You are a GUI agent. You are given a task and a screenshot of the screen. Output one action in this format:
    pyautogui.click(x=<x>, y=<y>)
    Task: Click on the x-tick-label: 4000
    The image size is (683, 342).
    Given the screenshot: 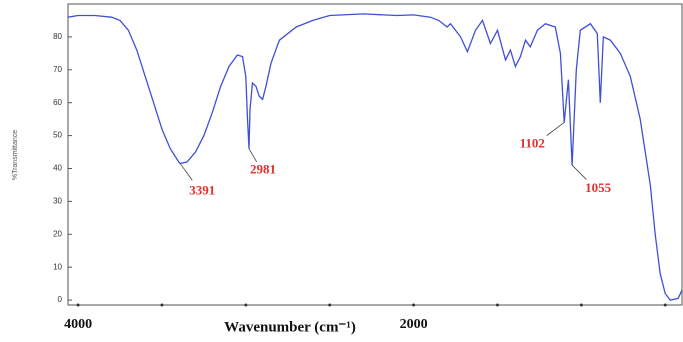 What is the action you would take?
    pyautogui.click(x=78, y=324)
    